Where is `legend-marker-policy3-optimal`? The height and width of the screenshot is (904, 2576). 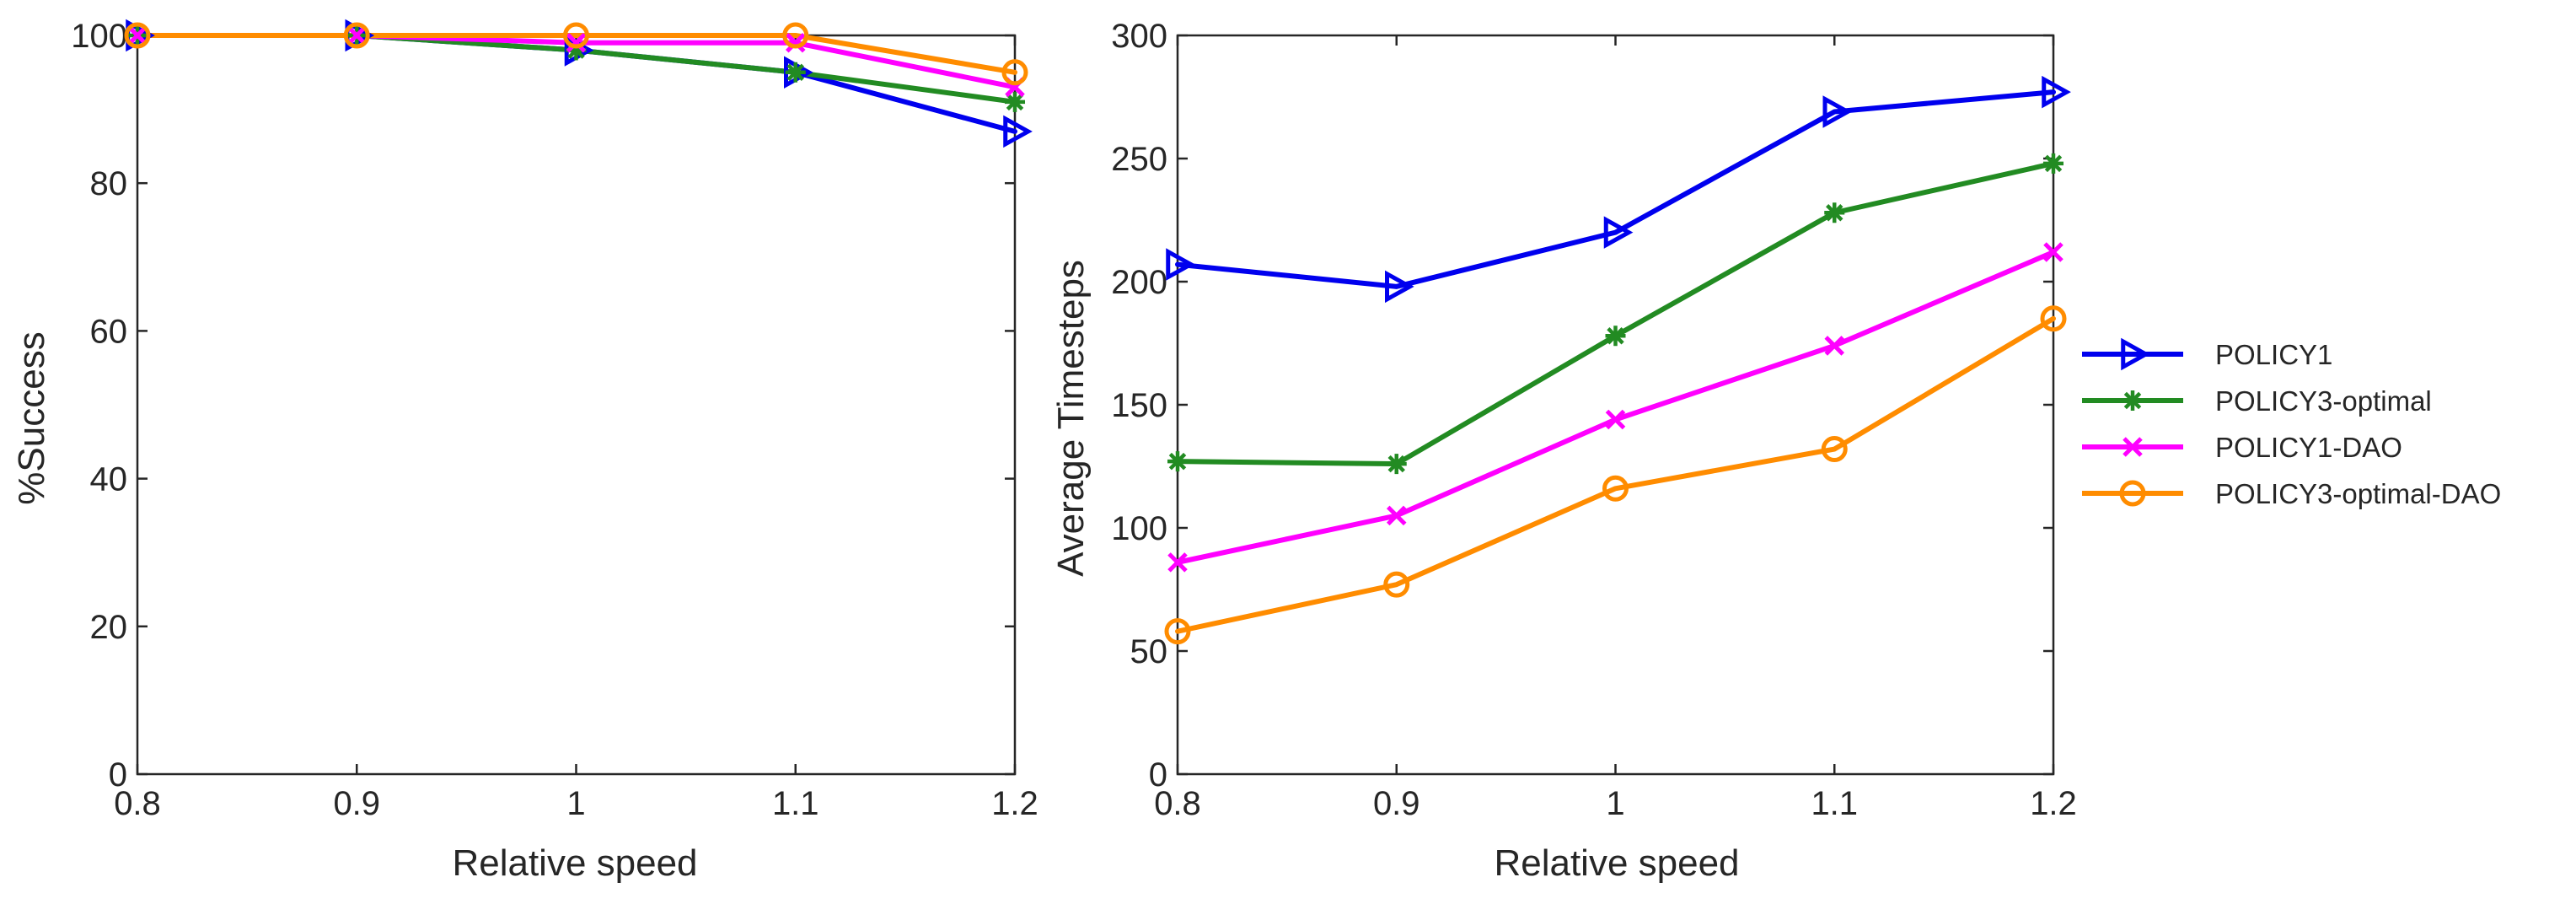
legend-marker-policy3-optimal is located at coordinates (2133, 401).